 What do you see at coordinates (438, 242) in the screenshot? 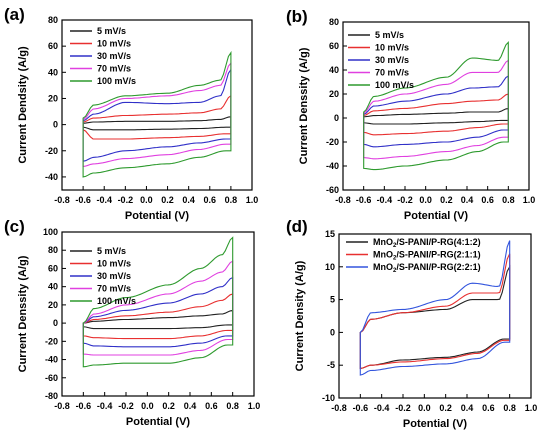
I see `legend-label-rest: /S-PANI/P-RG(4:1:2)` at bounding box center [438, 242].